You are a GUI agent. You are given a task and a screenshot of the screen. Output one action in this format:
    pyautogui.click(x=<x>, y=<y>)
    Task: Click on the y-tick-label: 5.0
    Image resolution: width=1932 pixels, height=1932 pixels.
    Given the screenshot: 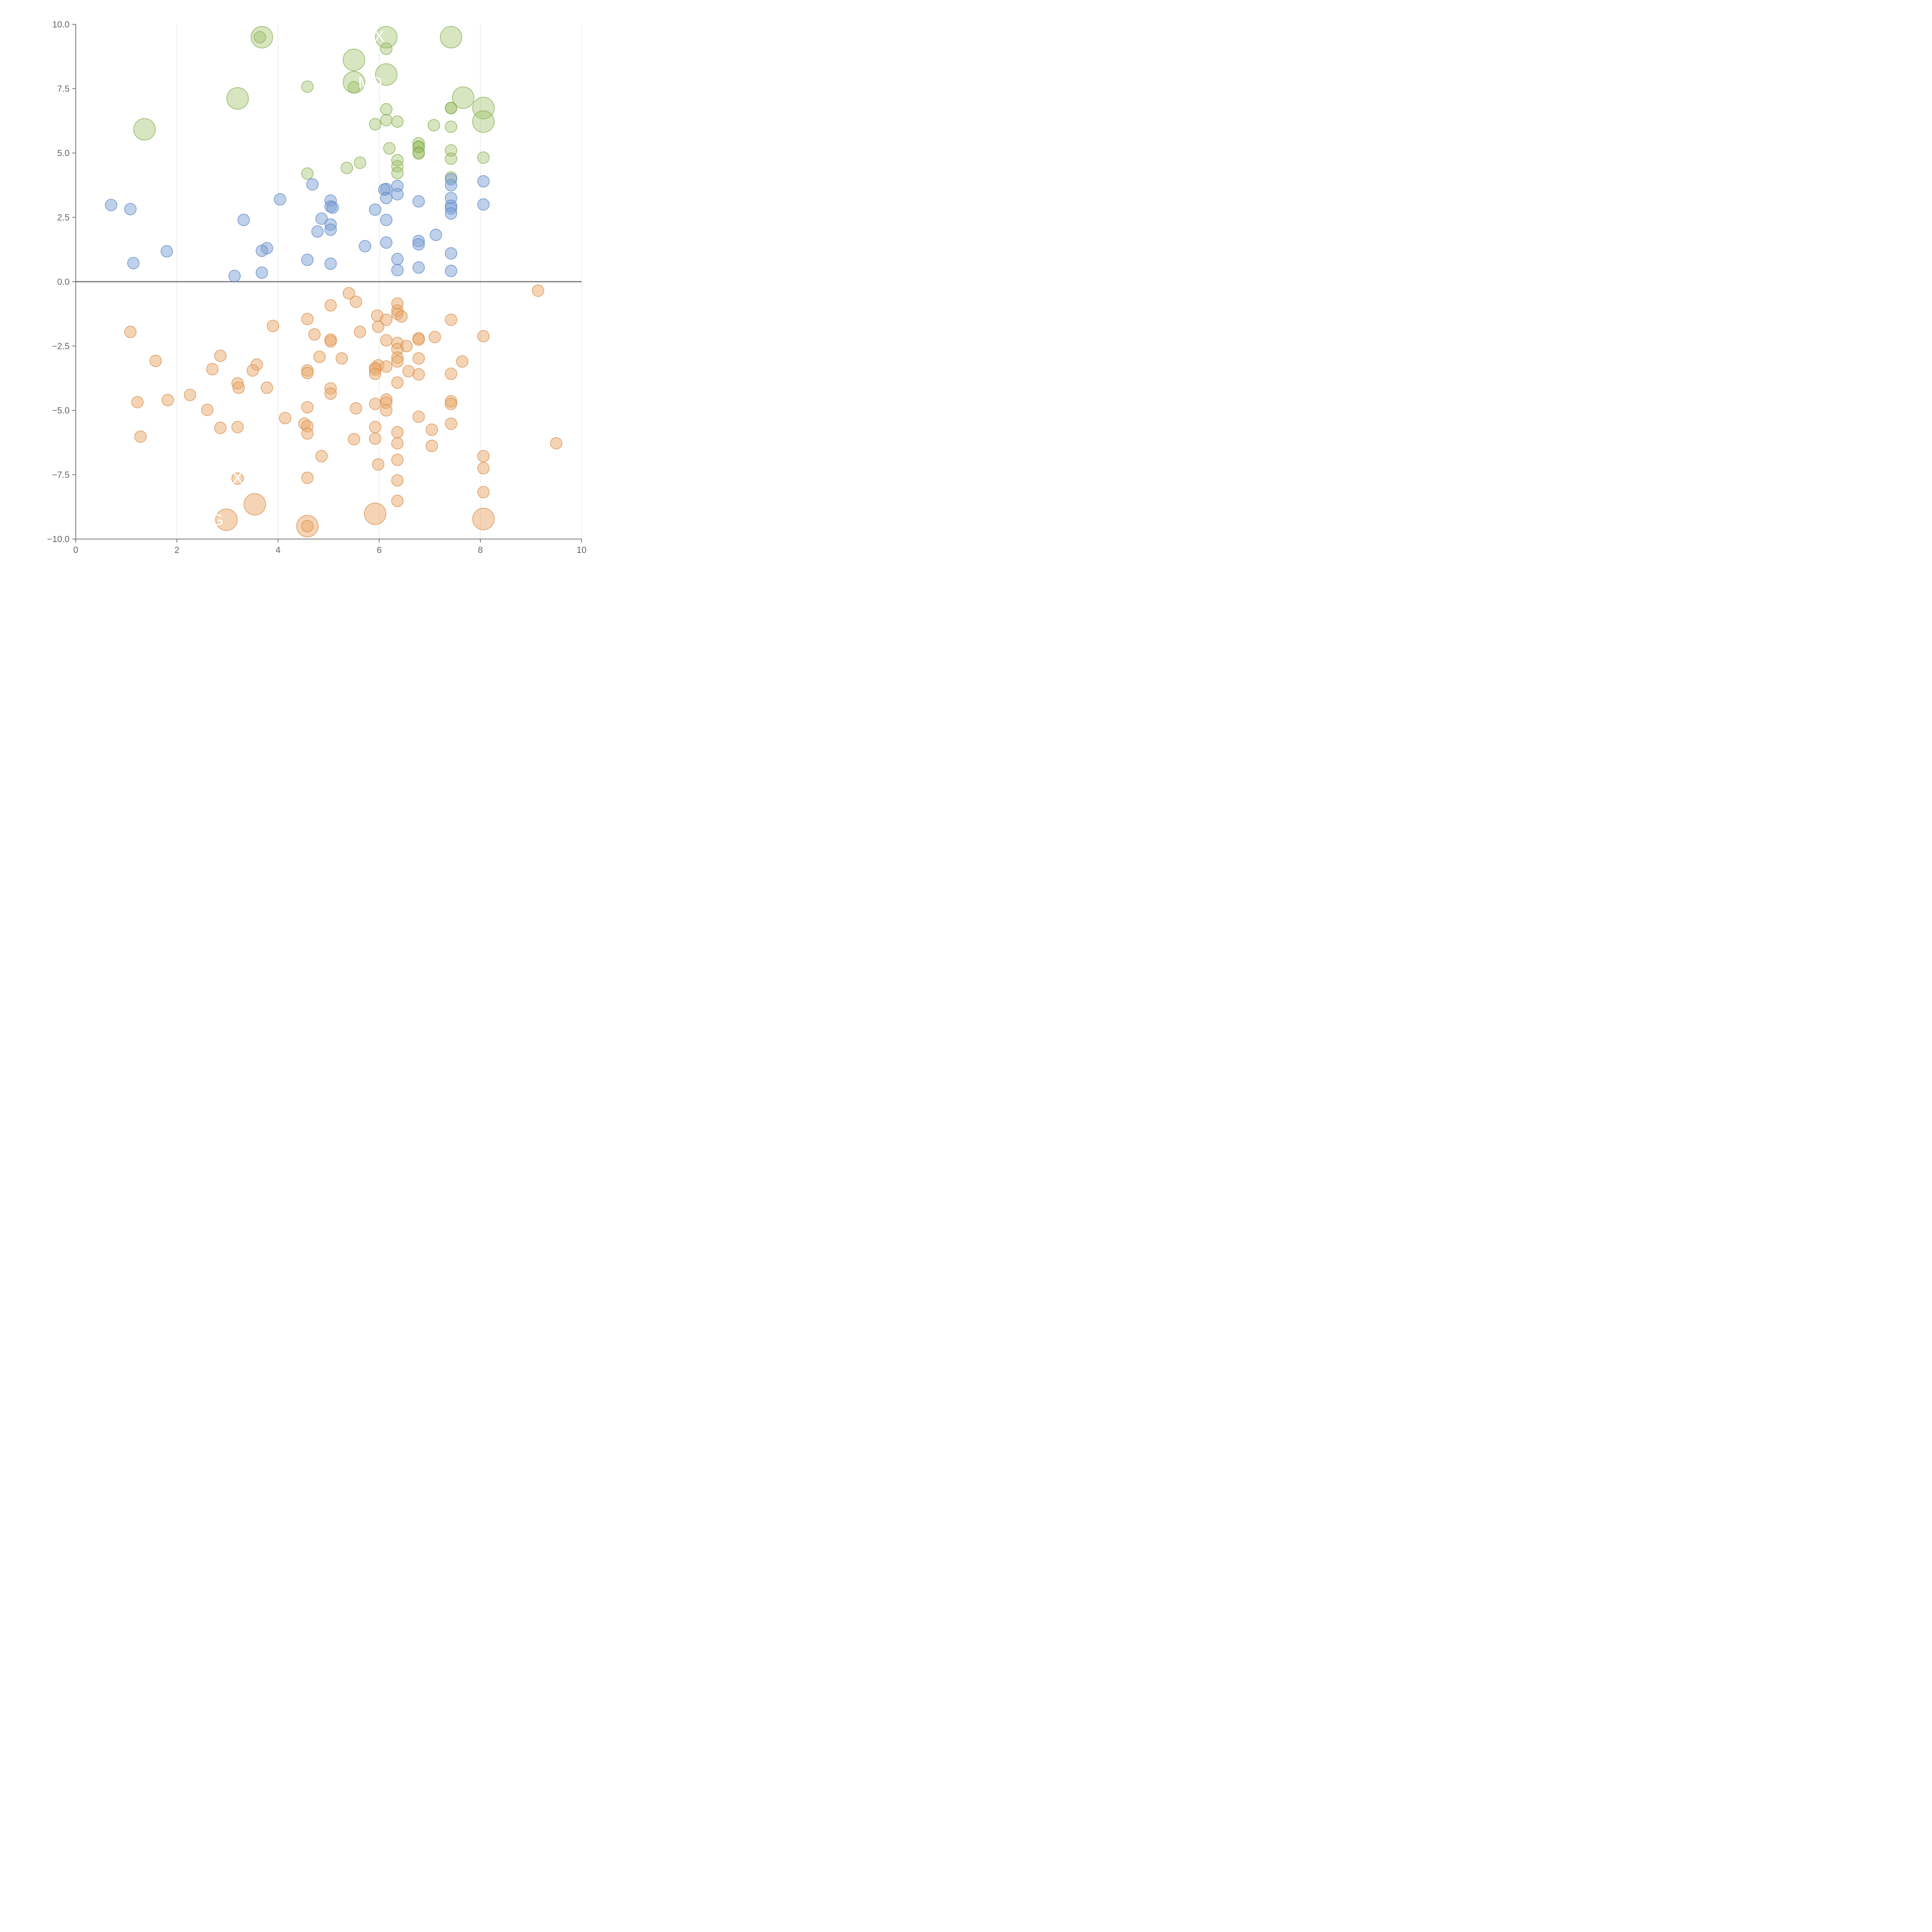 What is the action you would take?
    pyautogui.click(x=64, y=153)
    